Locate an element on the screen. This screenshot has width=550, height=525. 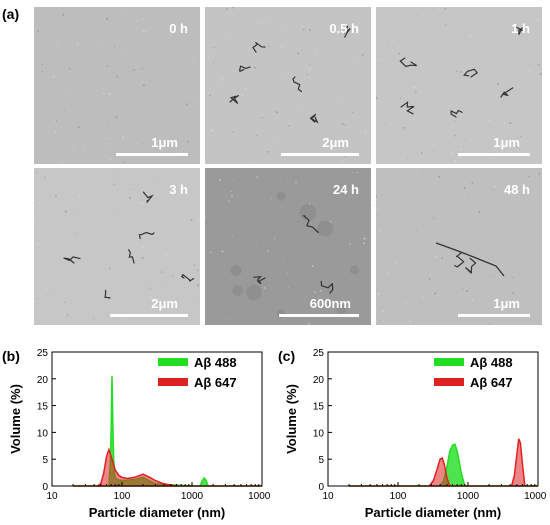
time-label: 0 h is located at coordinates (178, 28).